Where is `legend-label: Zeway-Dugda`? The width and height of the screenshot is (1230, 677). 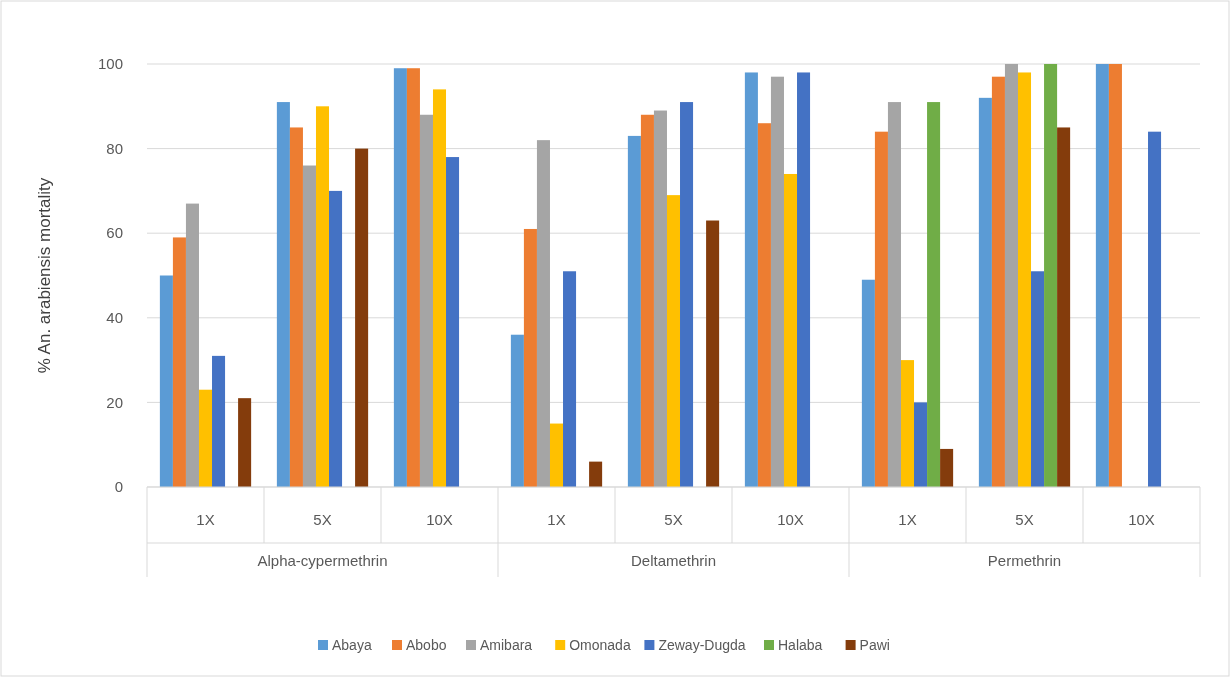 legend-label: Zeway-Dugda is located at coordinates (702, 644).